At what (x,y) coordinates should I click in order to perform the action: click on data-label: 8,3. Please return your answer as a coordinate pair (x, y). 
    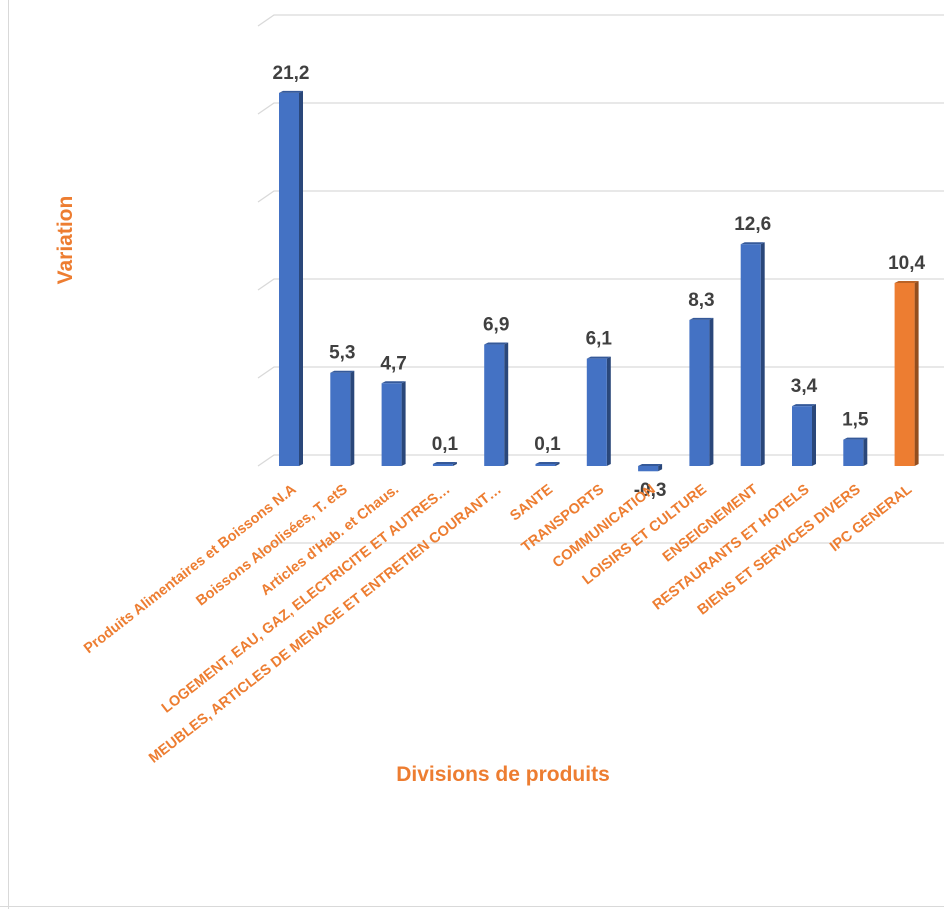
    Looking at the image, I should click on (701, 300).